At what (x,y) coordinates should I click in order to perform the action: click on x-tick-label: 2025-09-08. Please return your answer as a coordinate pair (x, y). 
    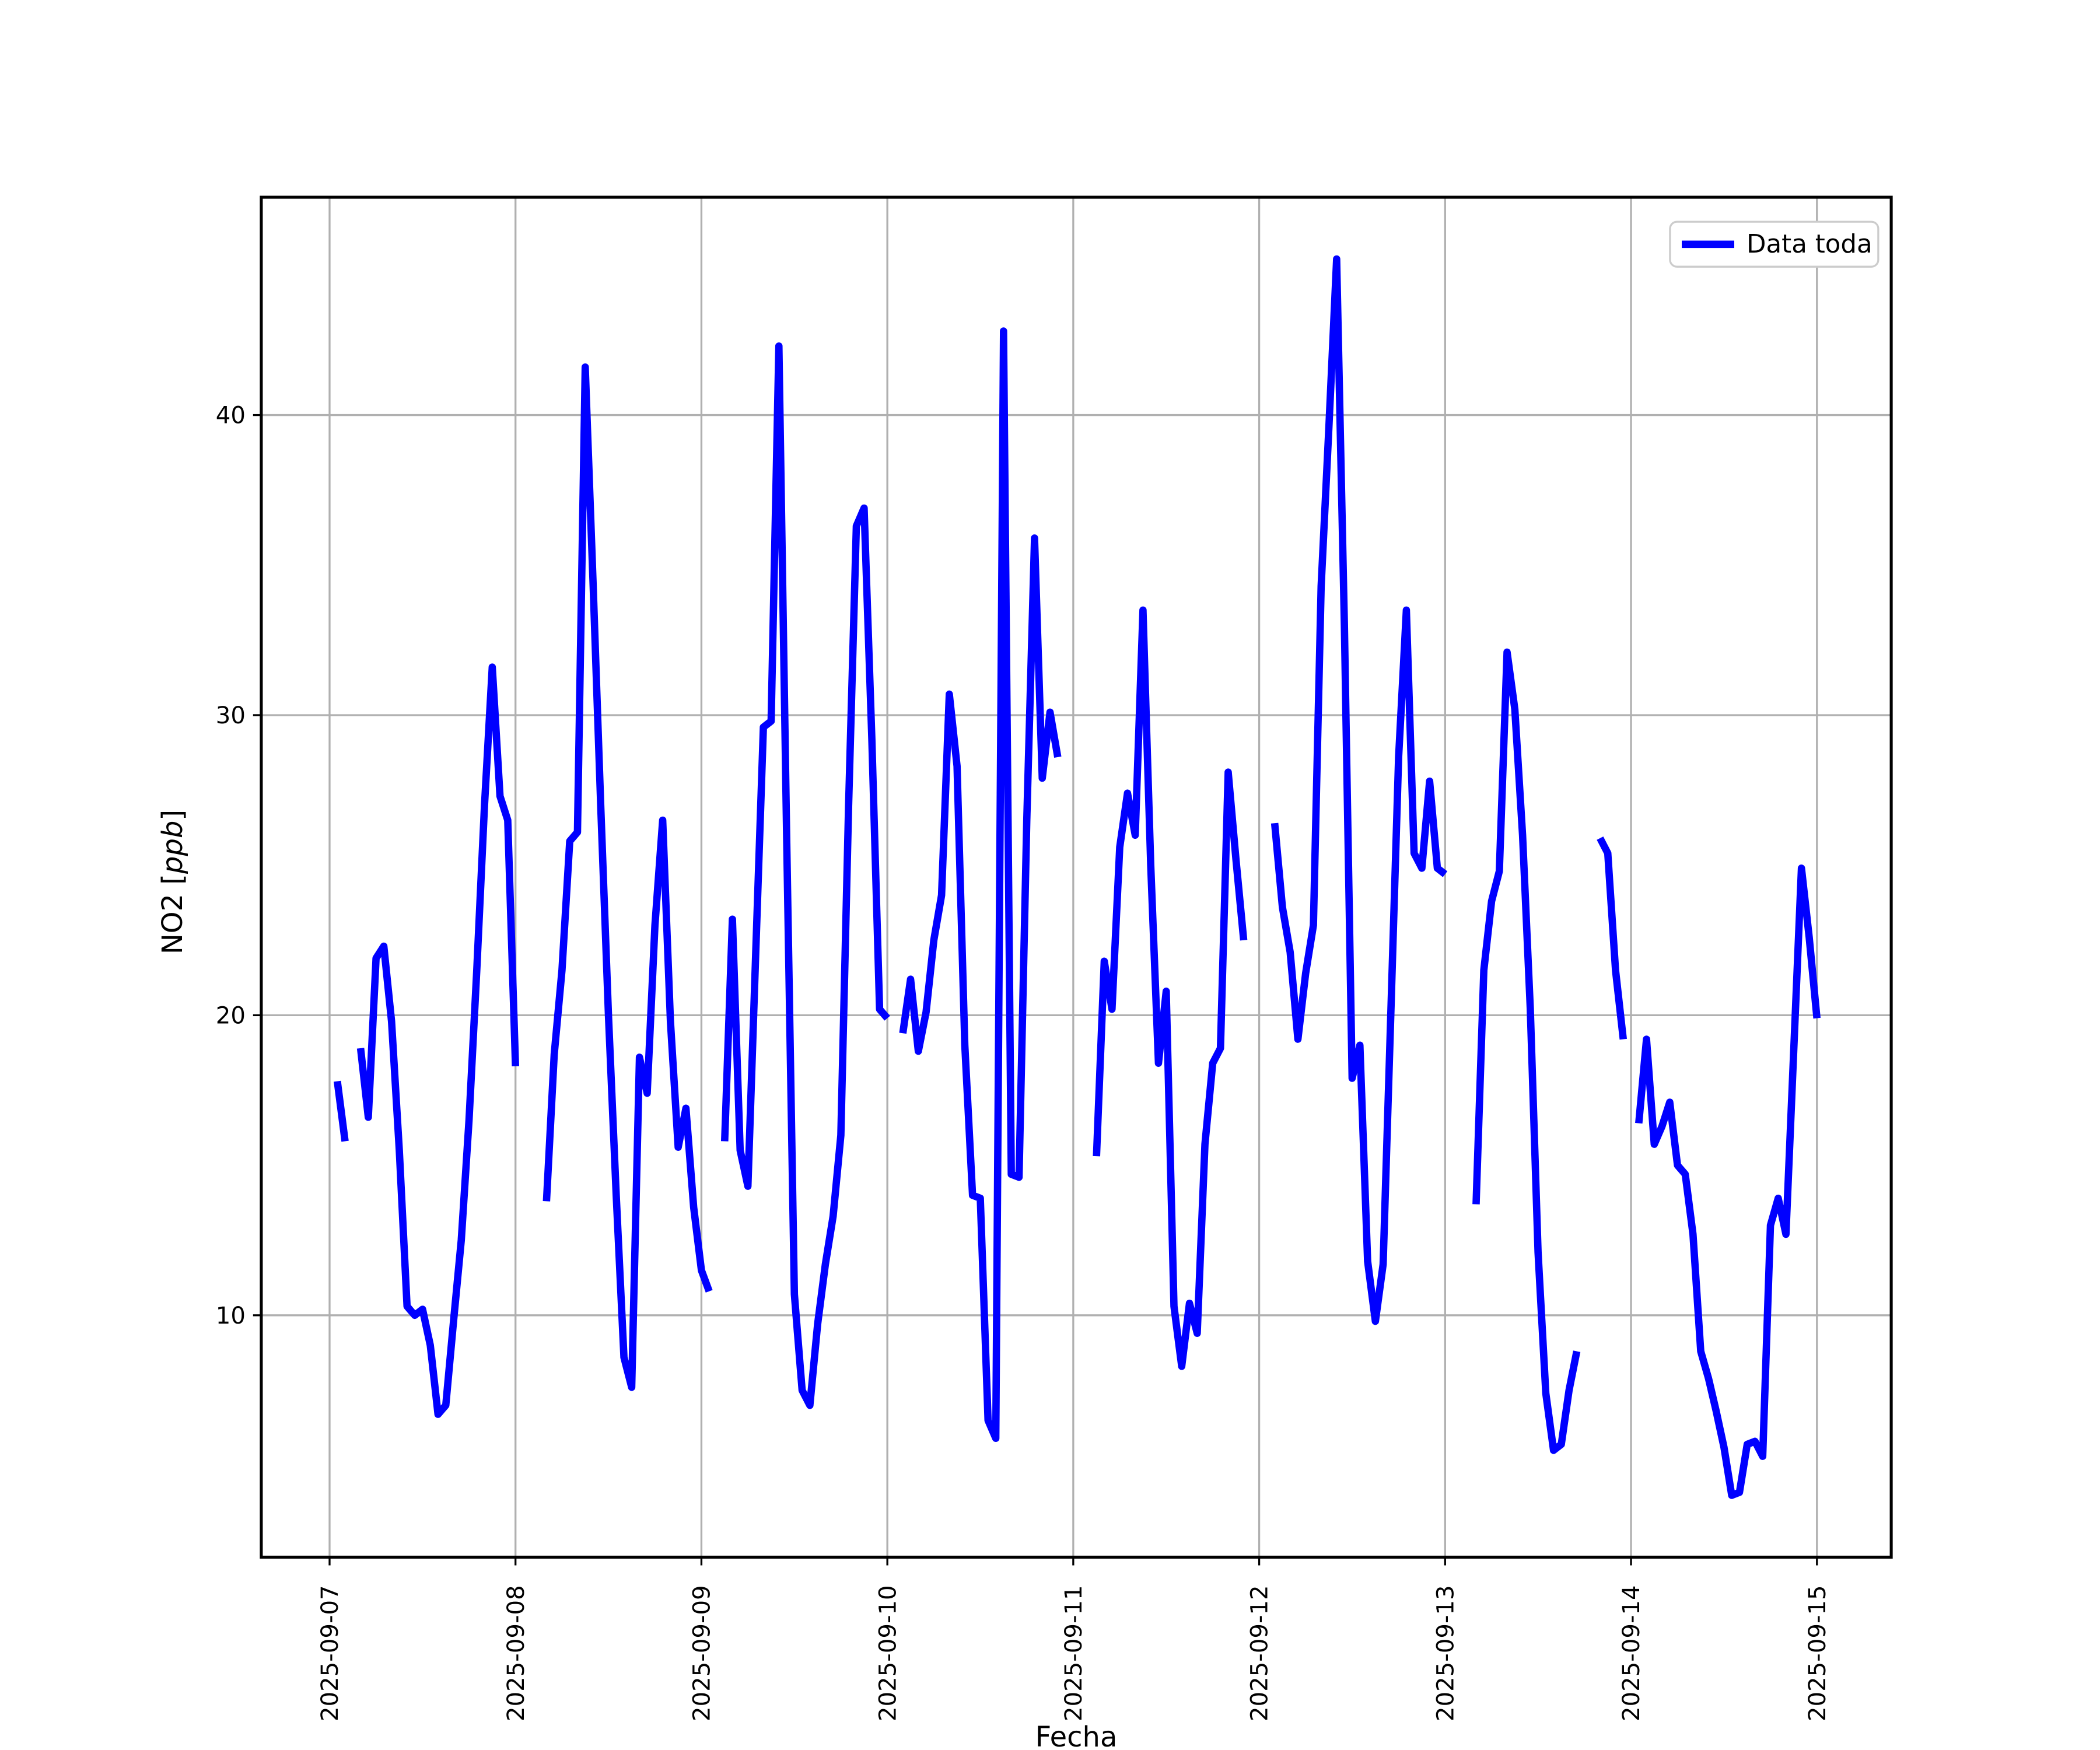
    Looking at the image, I should click on (516, 1653).